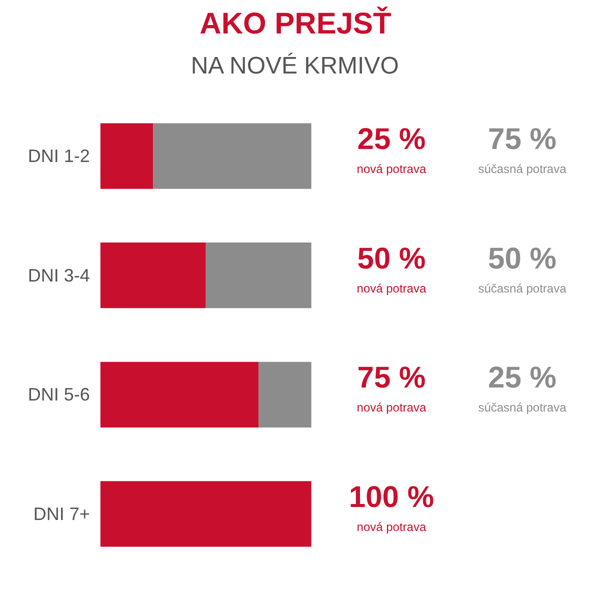  What do you see at coordinates (59, 275) in the screenshot?
I see `y-tick-label: DNI 3-4` at bounding box center [59, 275].